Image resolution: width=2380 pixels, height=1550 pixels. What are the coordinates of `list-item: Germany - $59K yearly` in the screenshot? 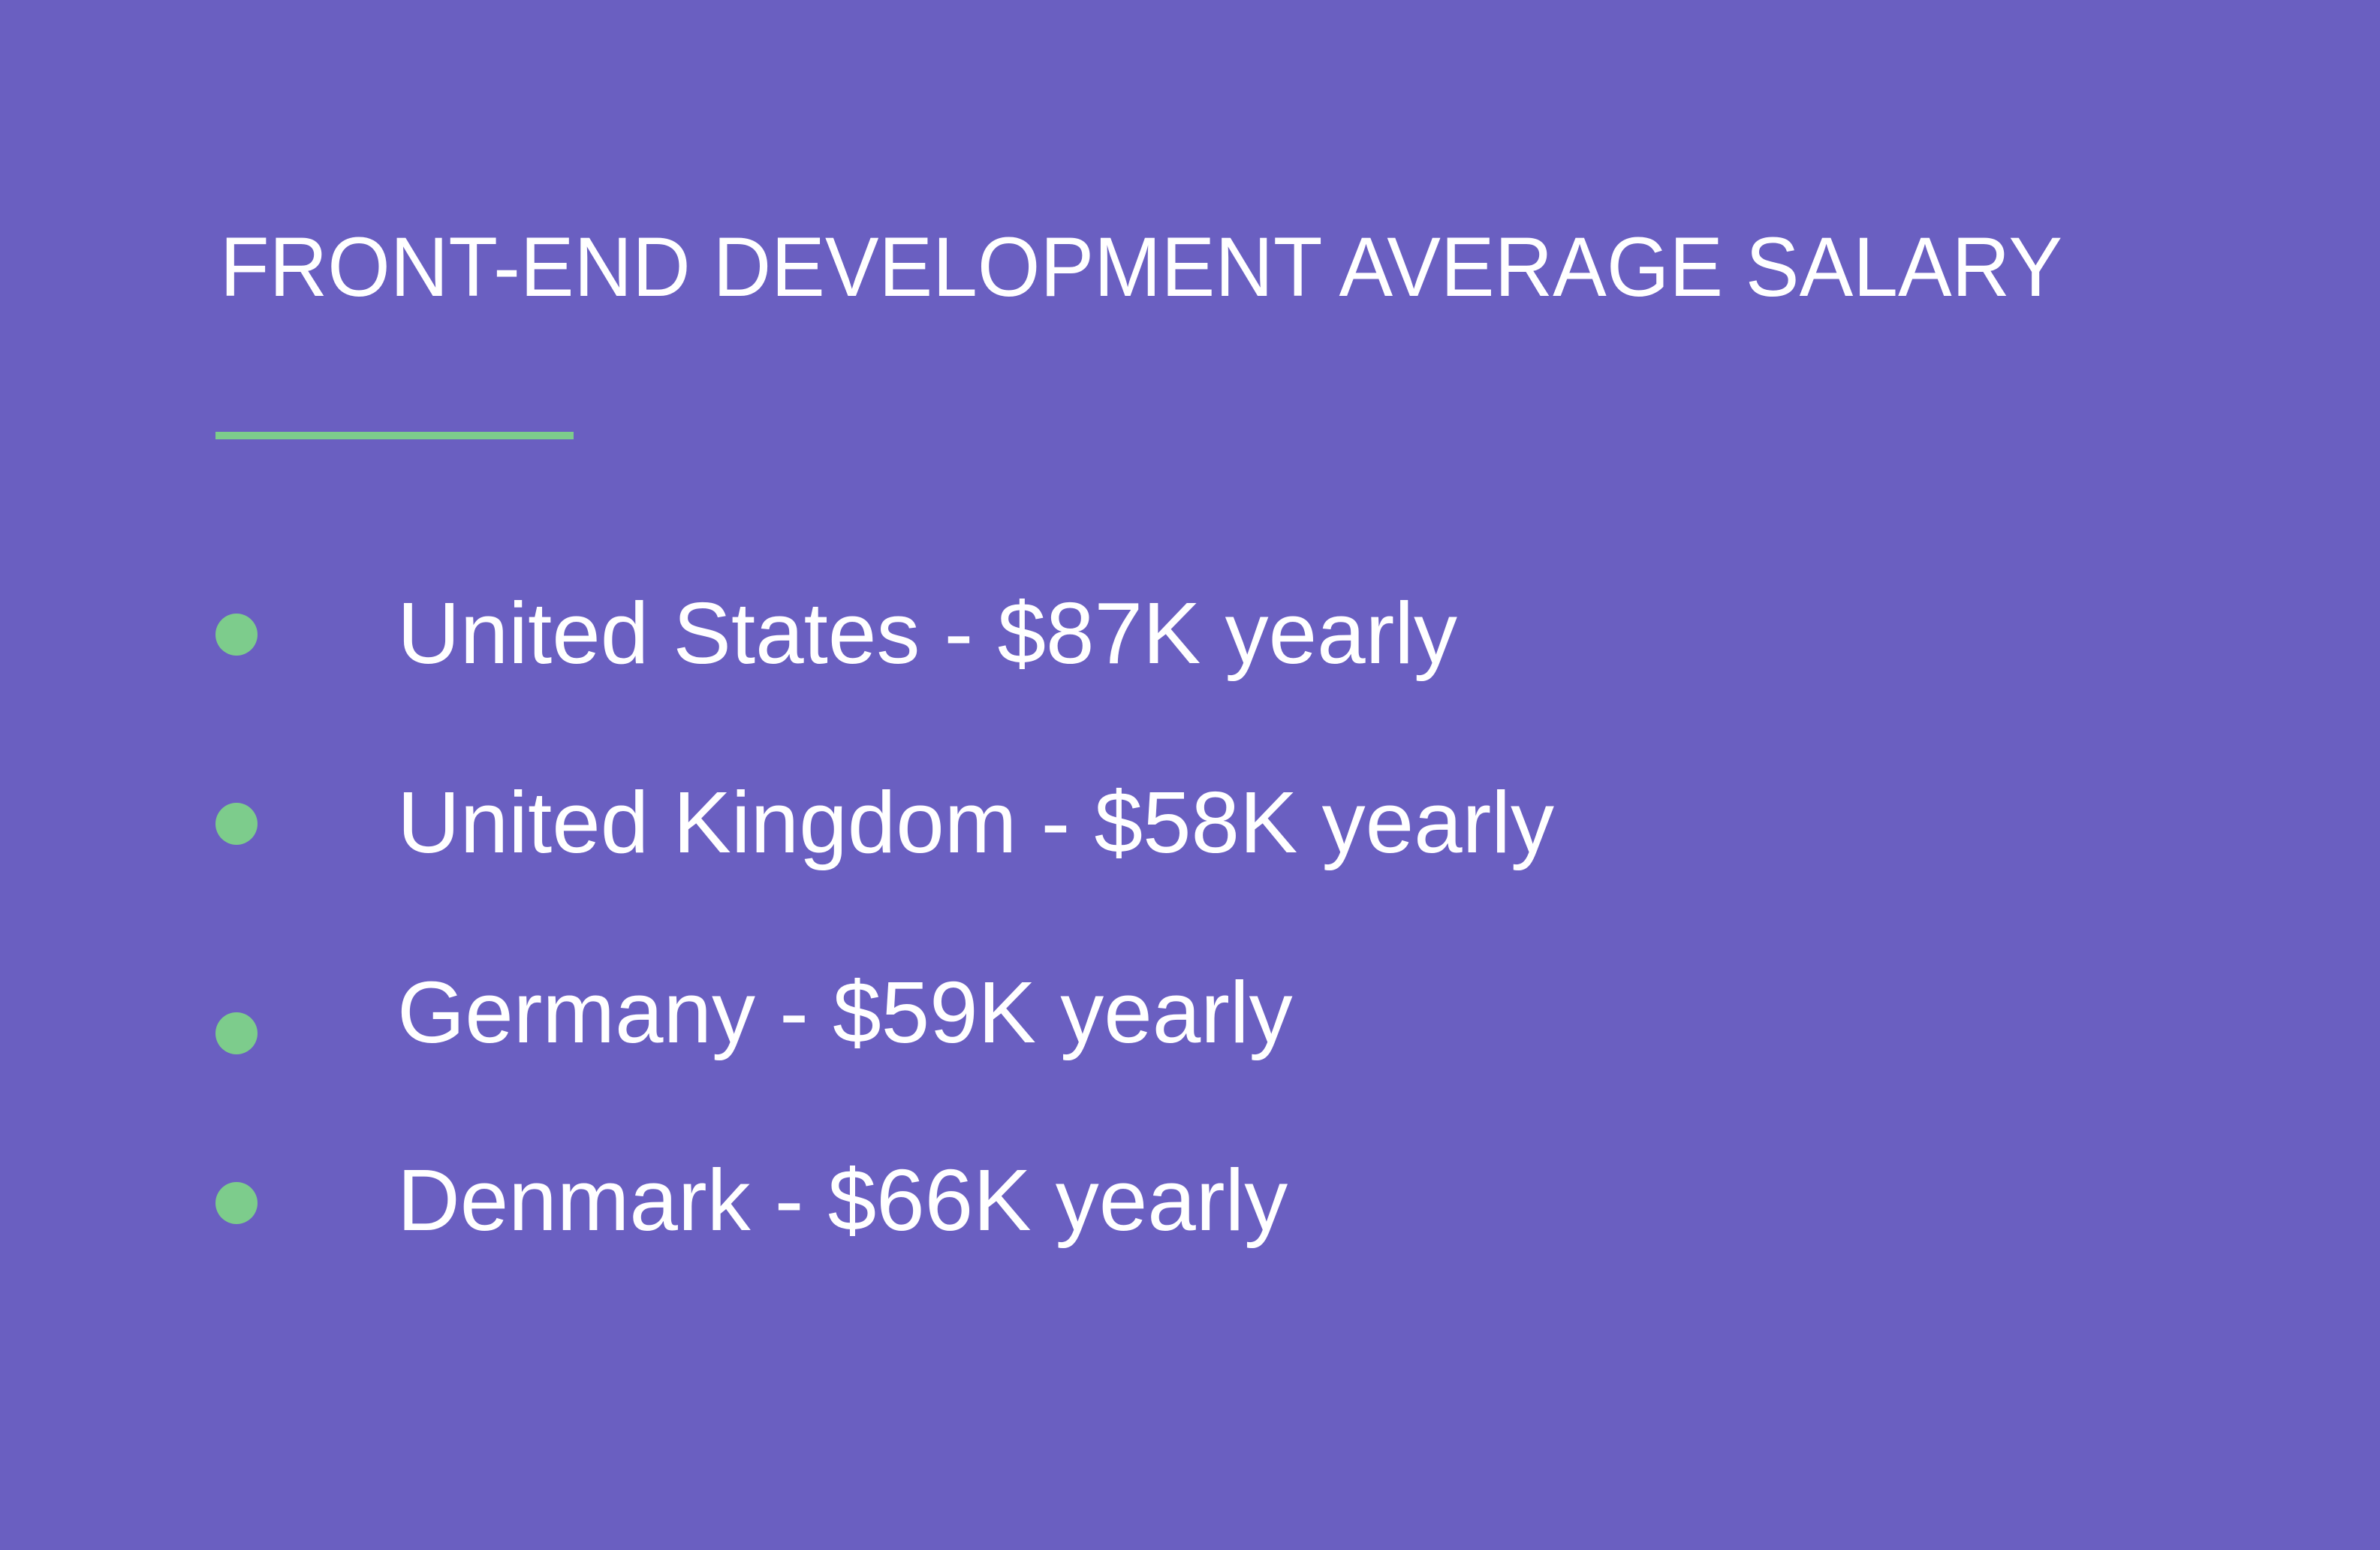 It's located at (845, 1012).